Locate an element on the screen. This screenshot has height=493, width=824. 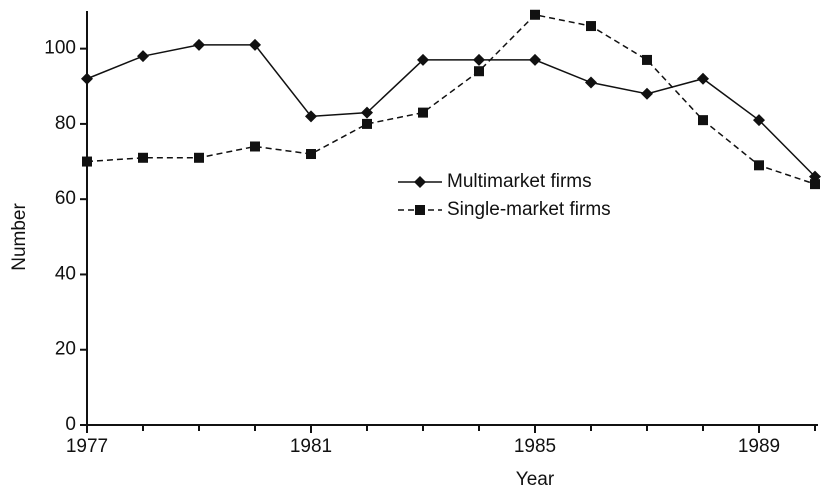
y-axis-label: Number is located at coordinates (19, 237).